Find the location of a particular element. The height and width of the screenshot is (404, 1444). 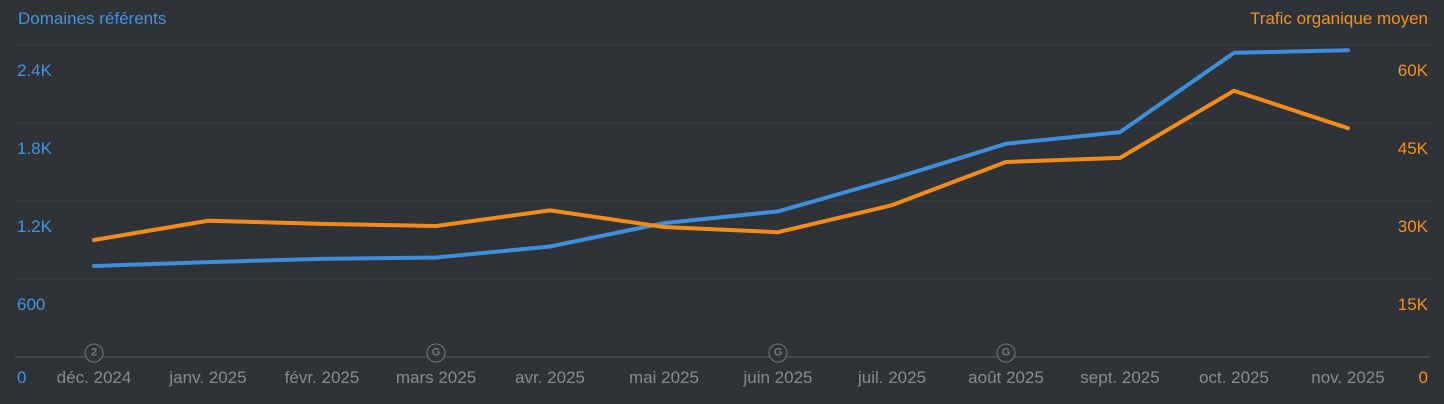

x-tick-label: janv. 2025 is located at coordinates (208, 377).